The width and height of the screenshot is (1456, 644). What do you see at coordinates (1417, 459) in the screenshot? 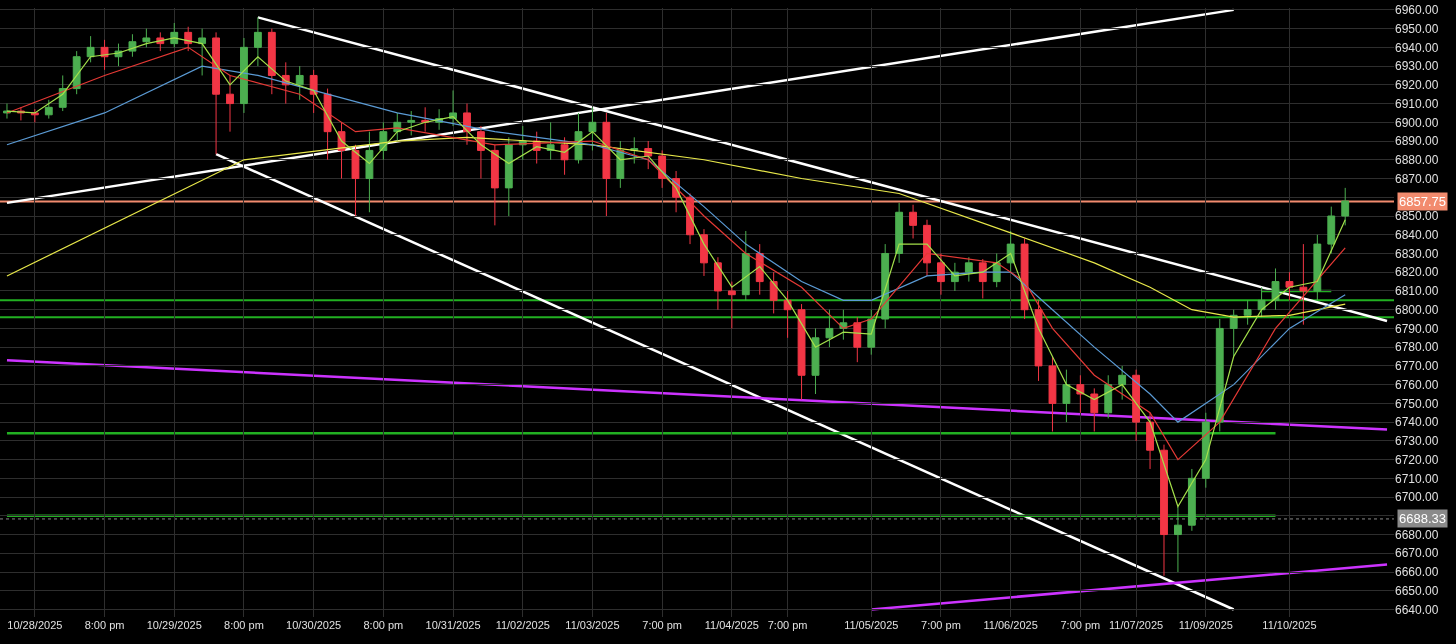
I see `y-tick-label: 6720.00` at bounding box center [1417, 459].